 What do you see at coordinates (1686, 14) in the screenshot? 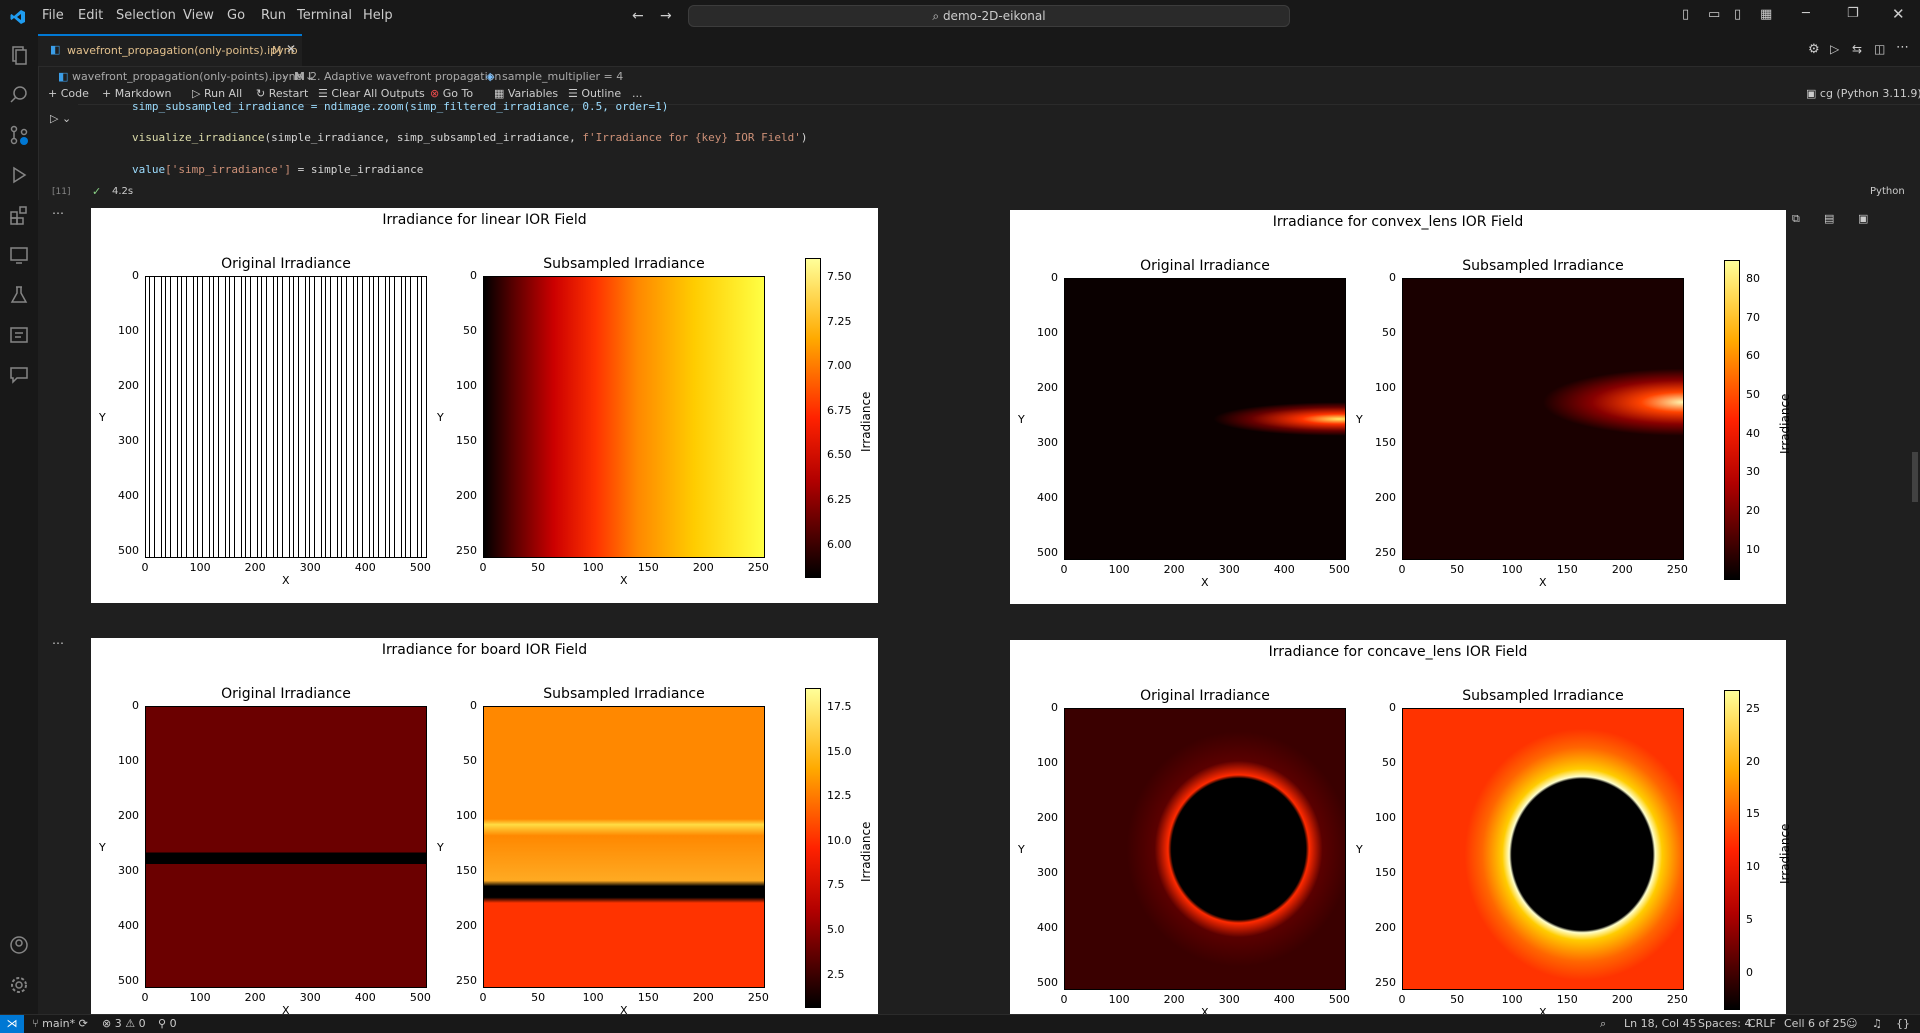
I see `toggle-sidebar-icon: ▯` at bounding box center [1686, 14].